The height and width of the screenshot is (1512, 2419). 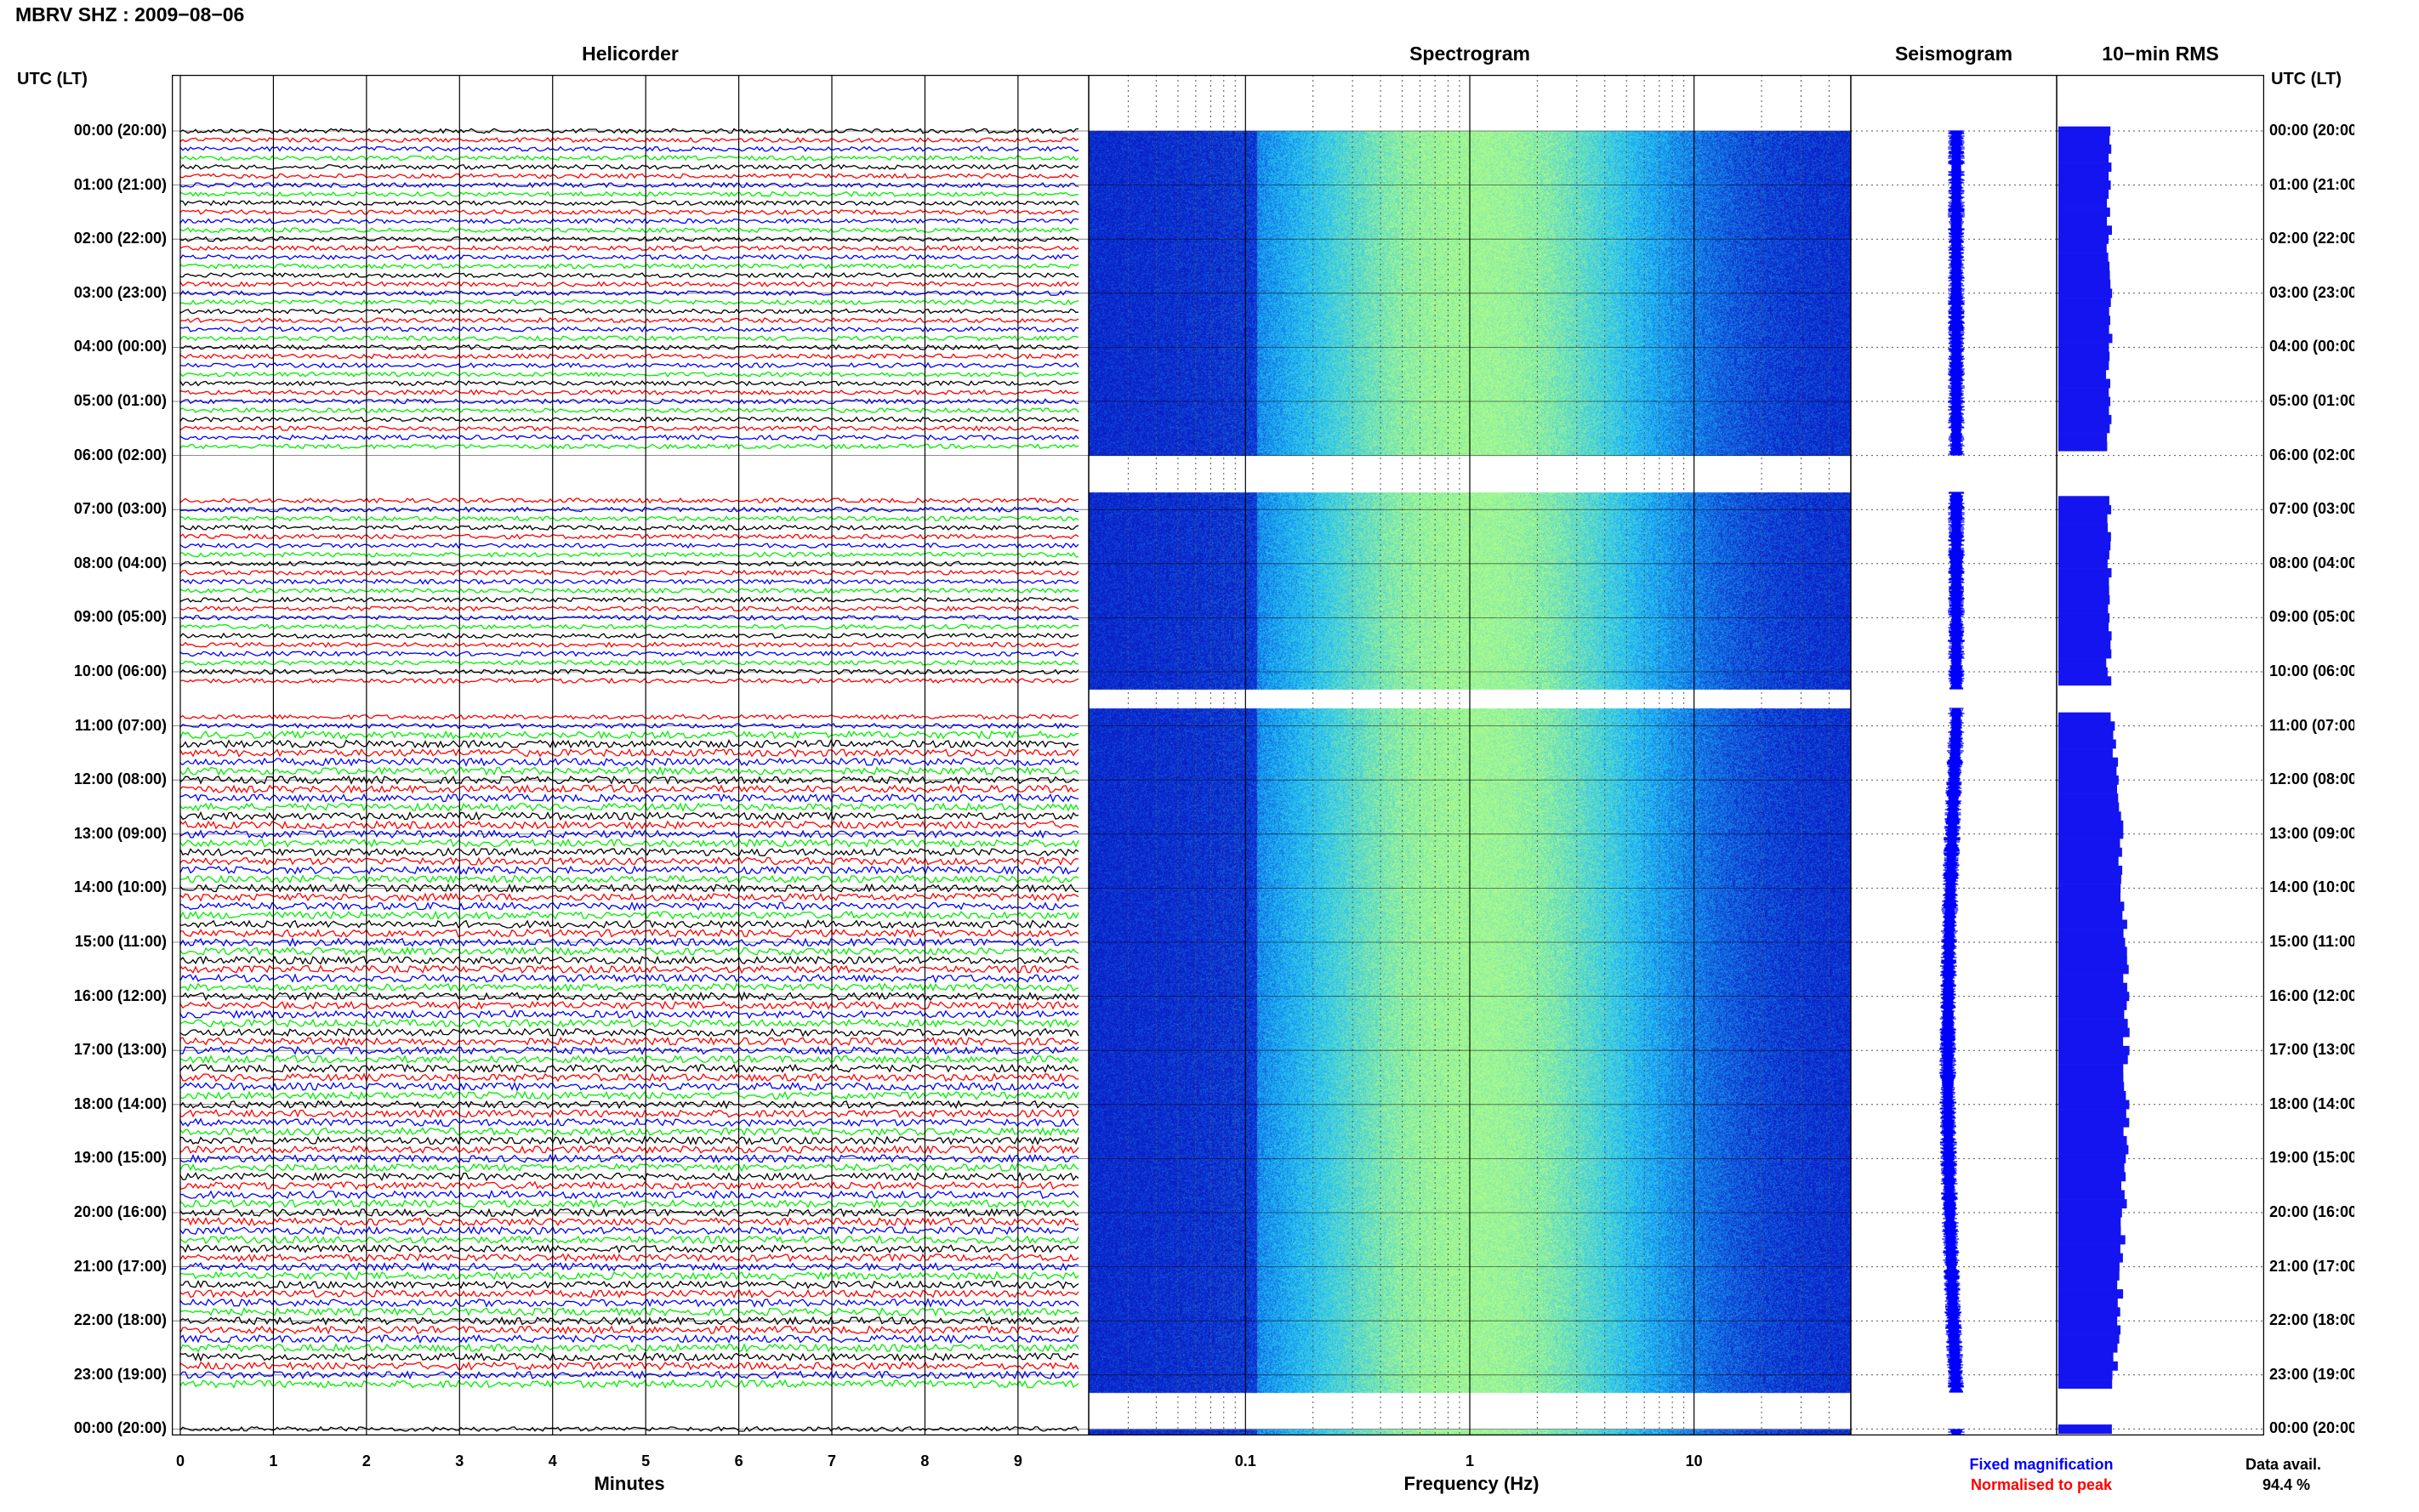 I want to click on hour-label-left: 16:00 (12:00), so click(x=120, y=995).